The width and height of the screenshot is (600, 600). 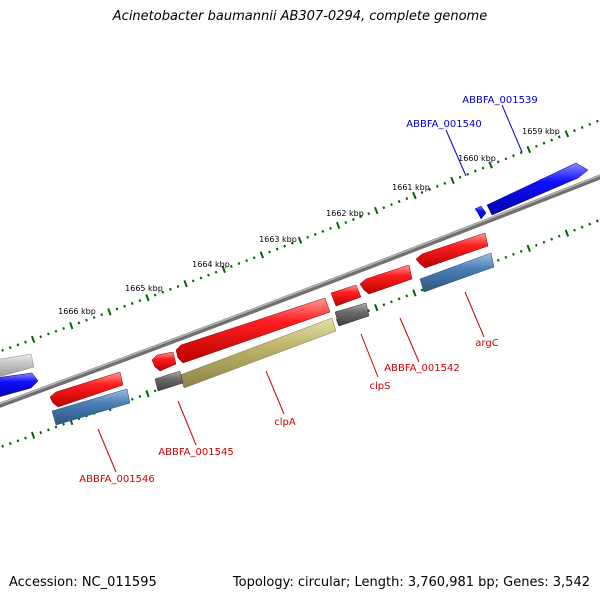 I want to click on label-abbfa-001542: ABBFA_001542, so click(x=421, y=368).